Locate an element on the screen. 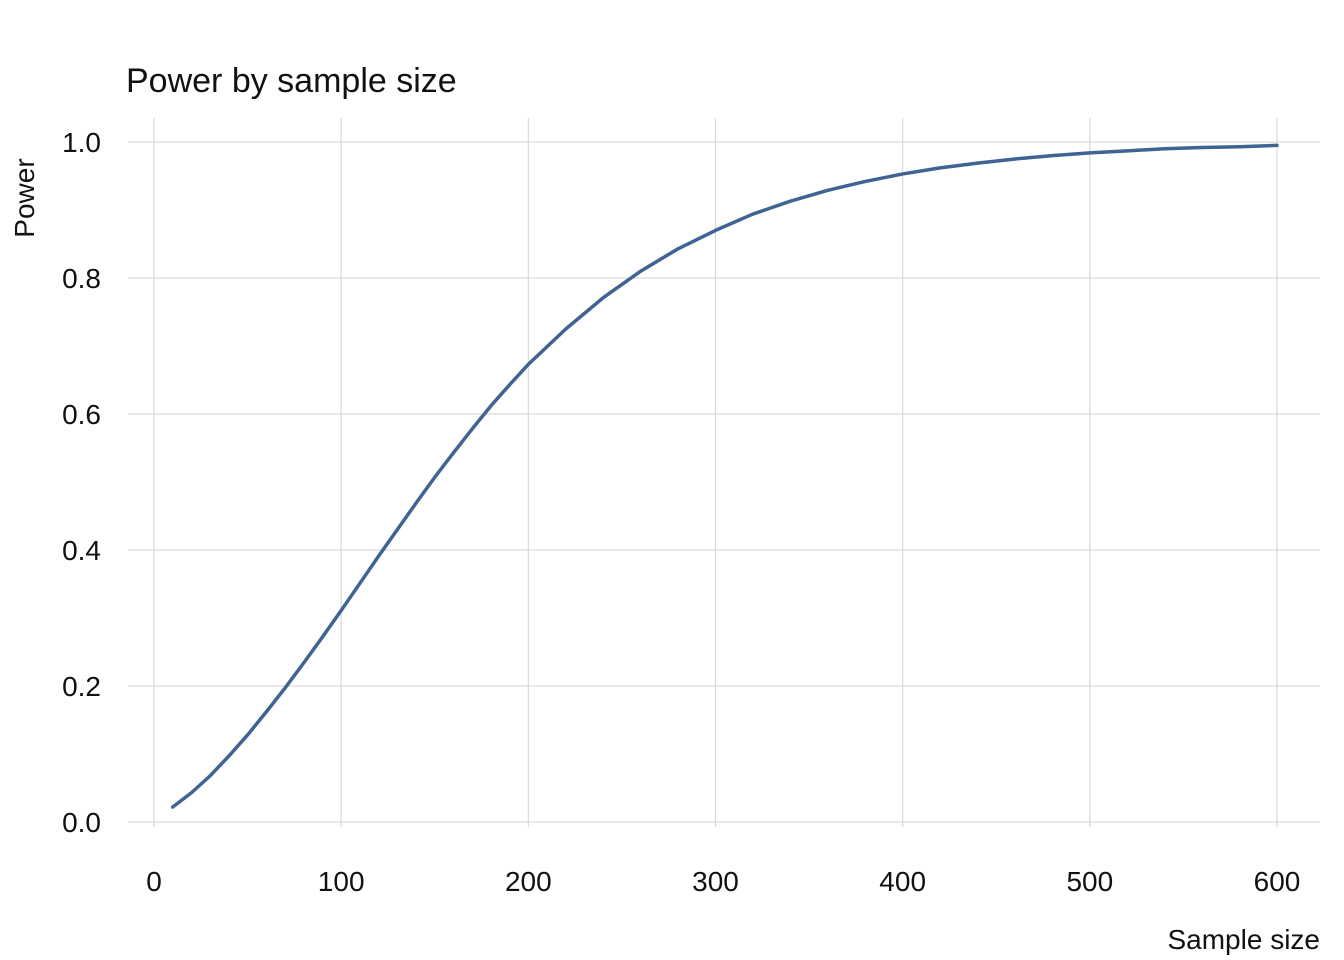 The height and width of the screenshot is (960, 1344). x-axis-title: Sample size is located at coordinates (1243, 939).